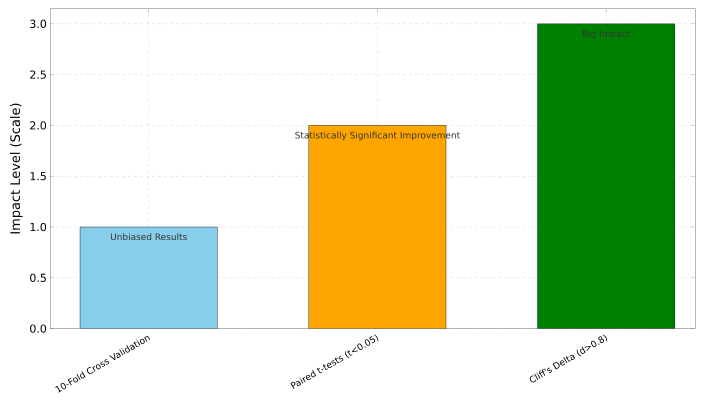  Describe the element at coordinates (38, 74) in the screenshot. I see `y-tick-label: 2.5` at that location.